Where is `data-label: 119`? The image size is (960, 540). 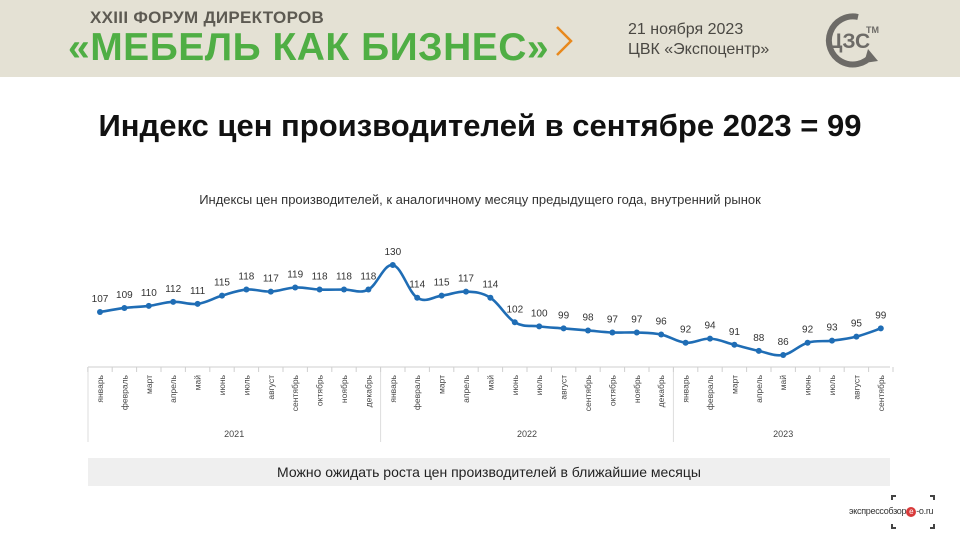
data-label: 119 is located at coordinates (295, 275).